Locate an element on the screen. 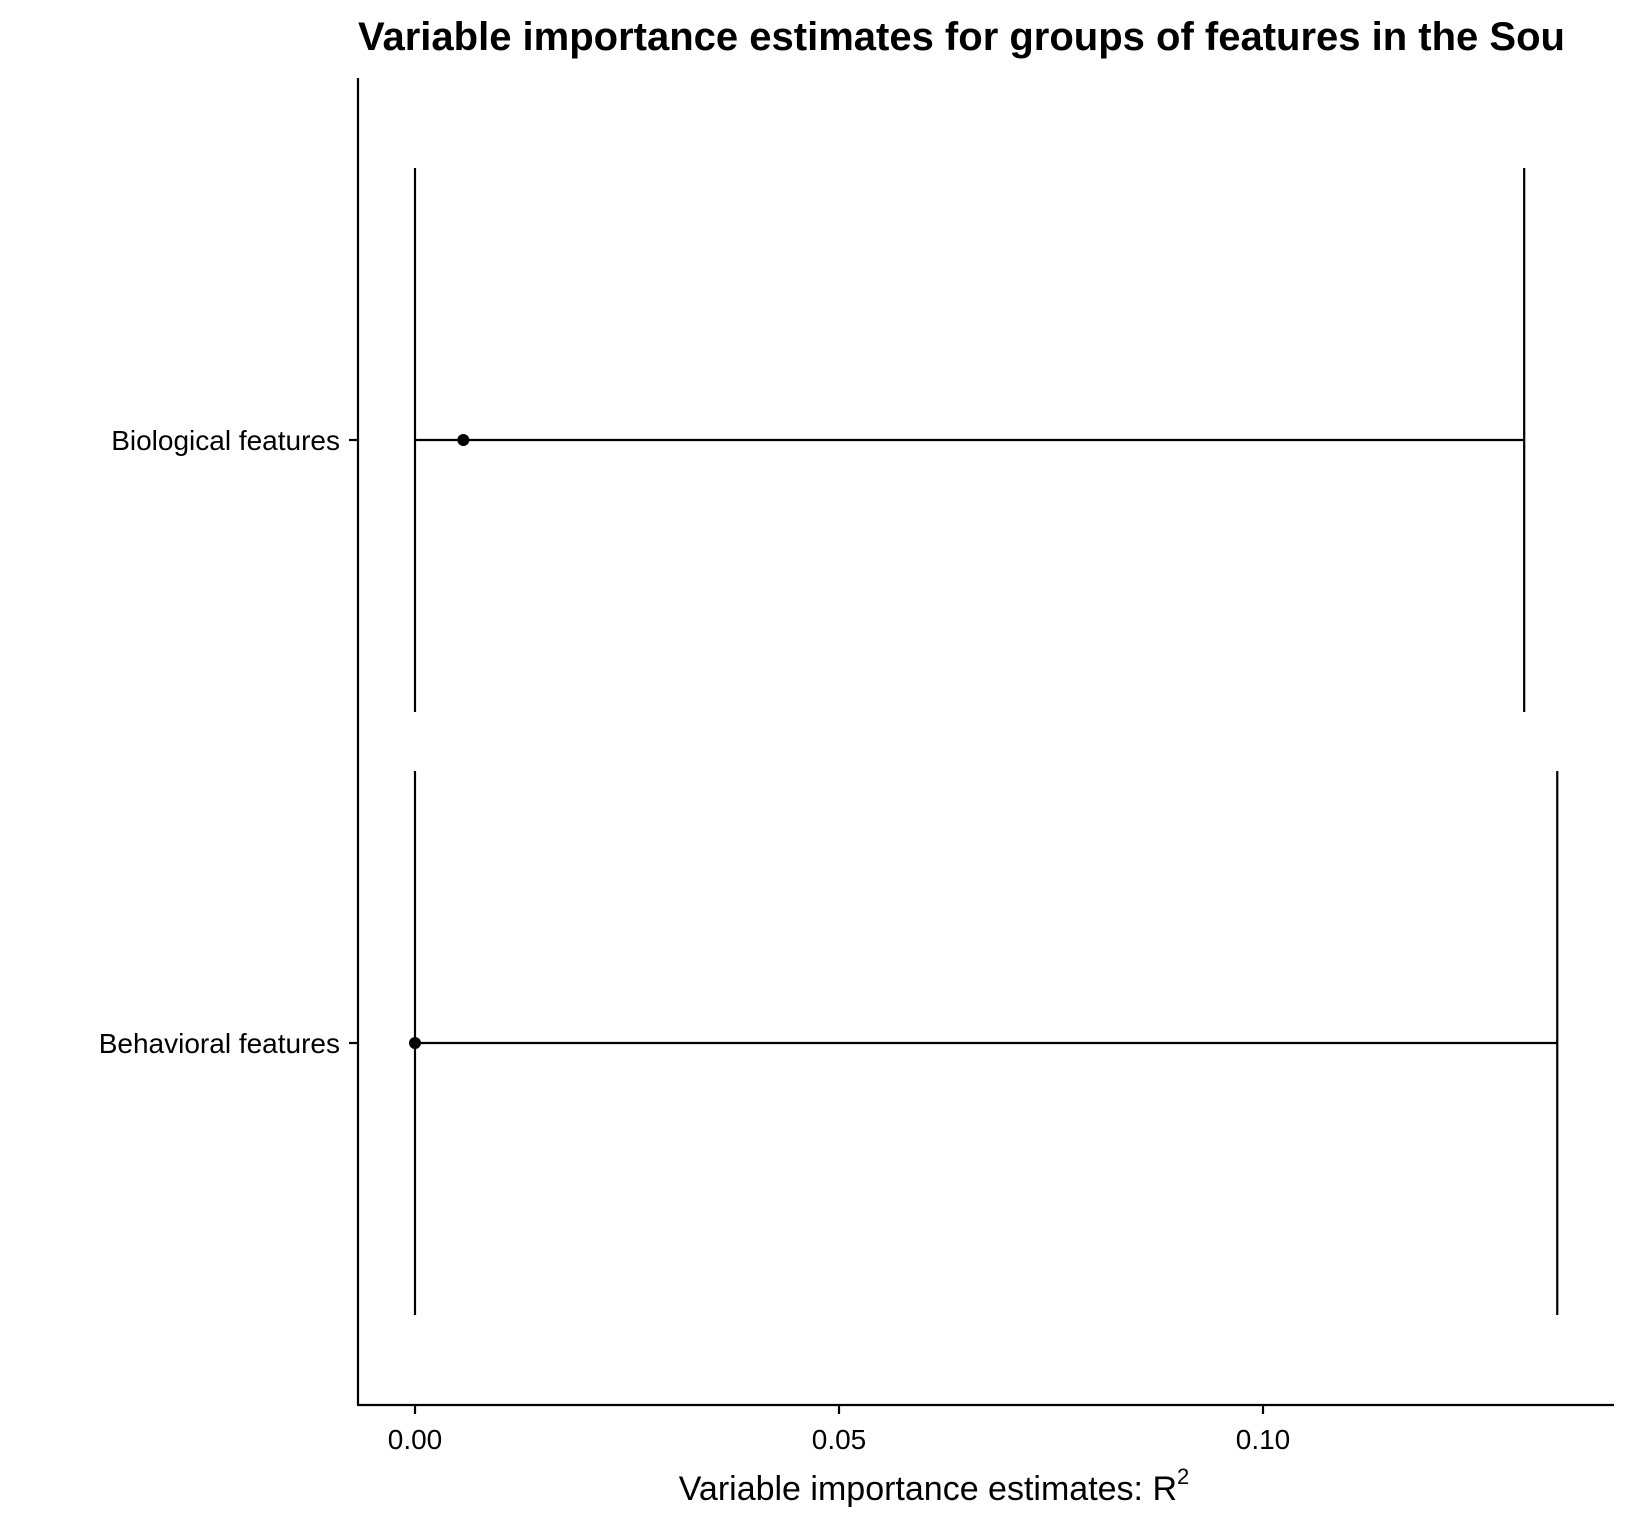 The width and height of the screenshot is (1632, 1536). x-tick-label-0-05: 0.05 is located at coordinates (839, 1439).